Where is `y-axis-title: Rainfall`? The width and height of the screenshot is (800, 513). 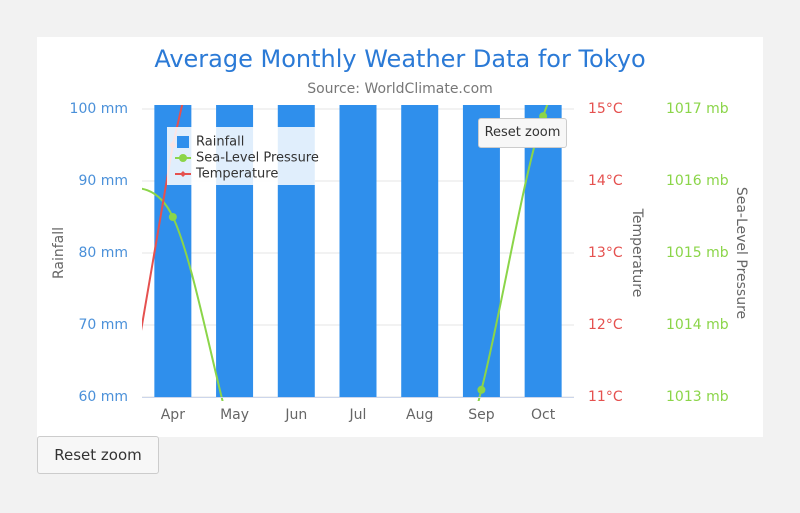
y-axis-title: Rainfall is located at coordinates (59, 253).